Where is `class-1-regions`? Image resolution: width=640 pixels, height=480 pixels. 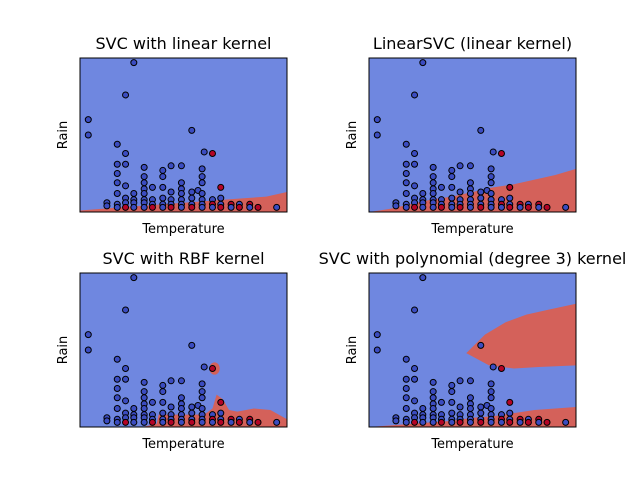 class-1-regions is located at coordinates (472, 190).